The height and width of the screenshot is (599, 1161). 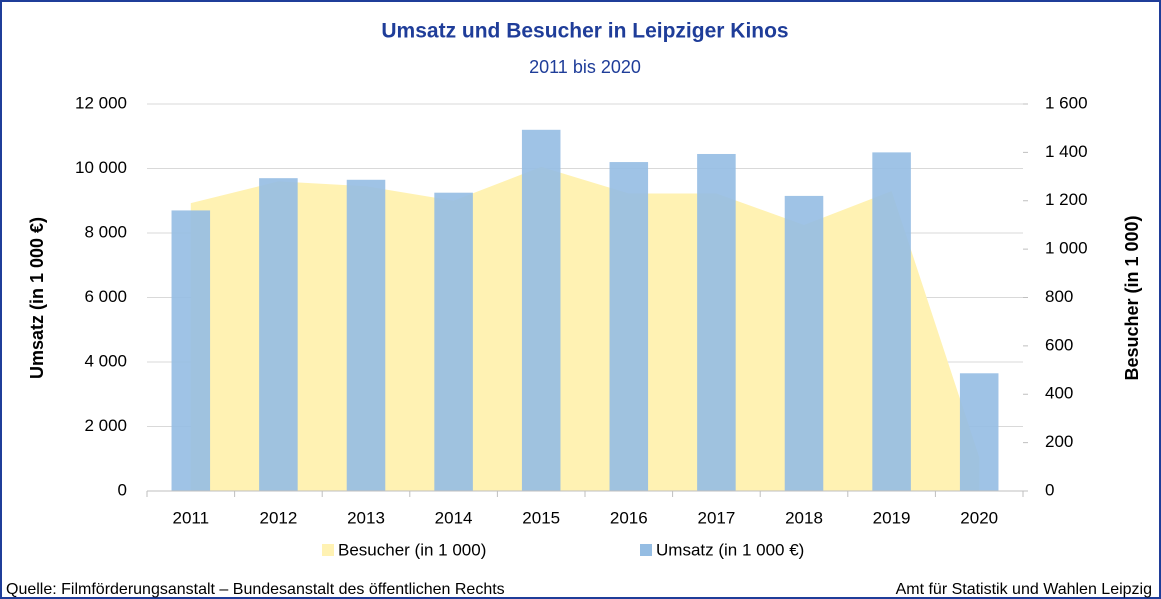 I want to click on y2-tick-label: 800, so click(x=1059, y=296).